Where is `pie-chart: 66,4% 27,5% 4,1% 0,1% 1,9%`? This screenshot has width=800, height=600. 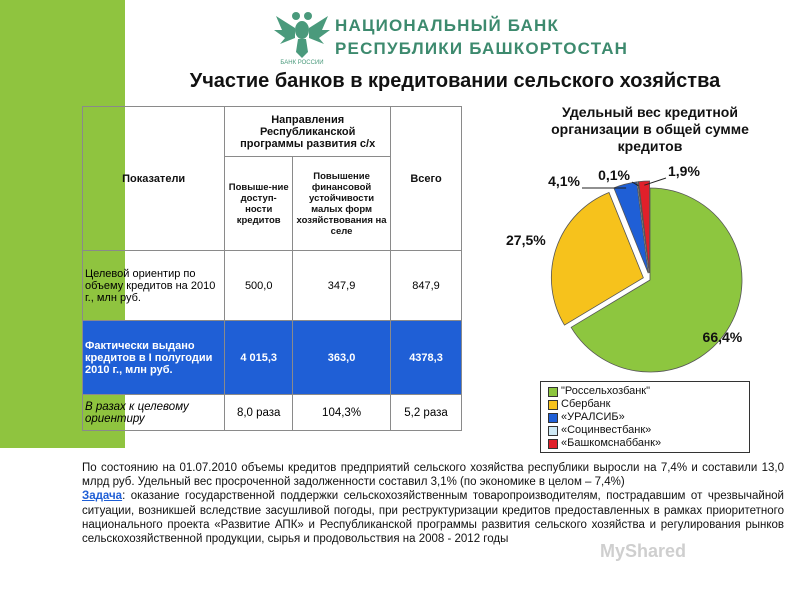 pie-chart: 66,4% 27,5% 4,1% 0,1% 1,9% is located at coordinates (624, 268).